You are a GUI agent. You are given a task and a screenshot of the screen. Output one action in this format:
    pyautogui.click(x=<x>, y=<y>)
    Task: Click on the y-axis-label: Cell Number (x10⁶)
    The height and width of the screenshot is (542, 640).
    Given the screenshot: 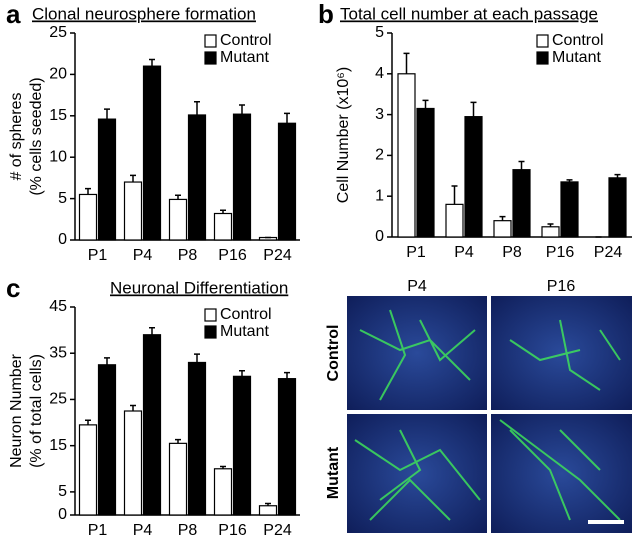 What is the action you would take?
    pyautogui.click(x=343, y=135)
    